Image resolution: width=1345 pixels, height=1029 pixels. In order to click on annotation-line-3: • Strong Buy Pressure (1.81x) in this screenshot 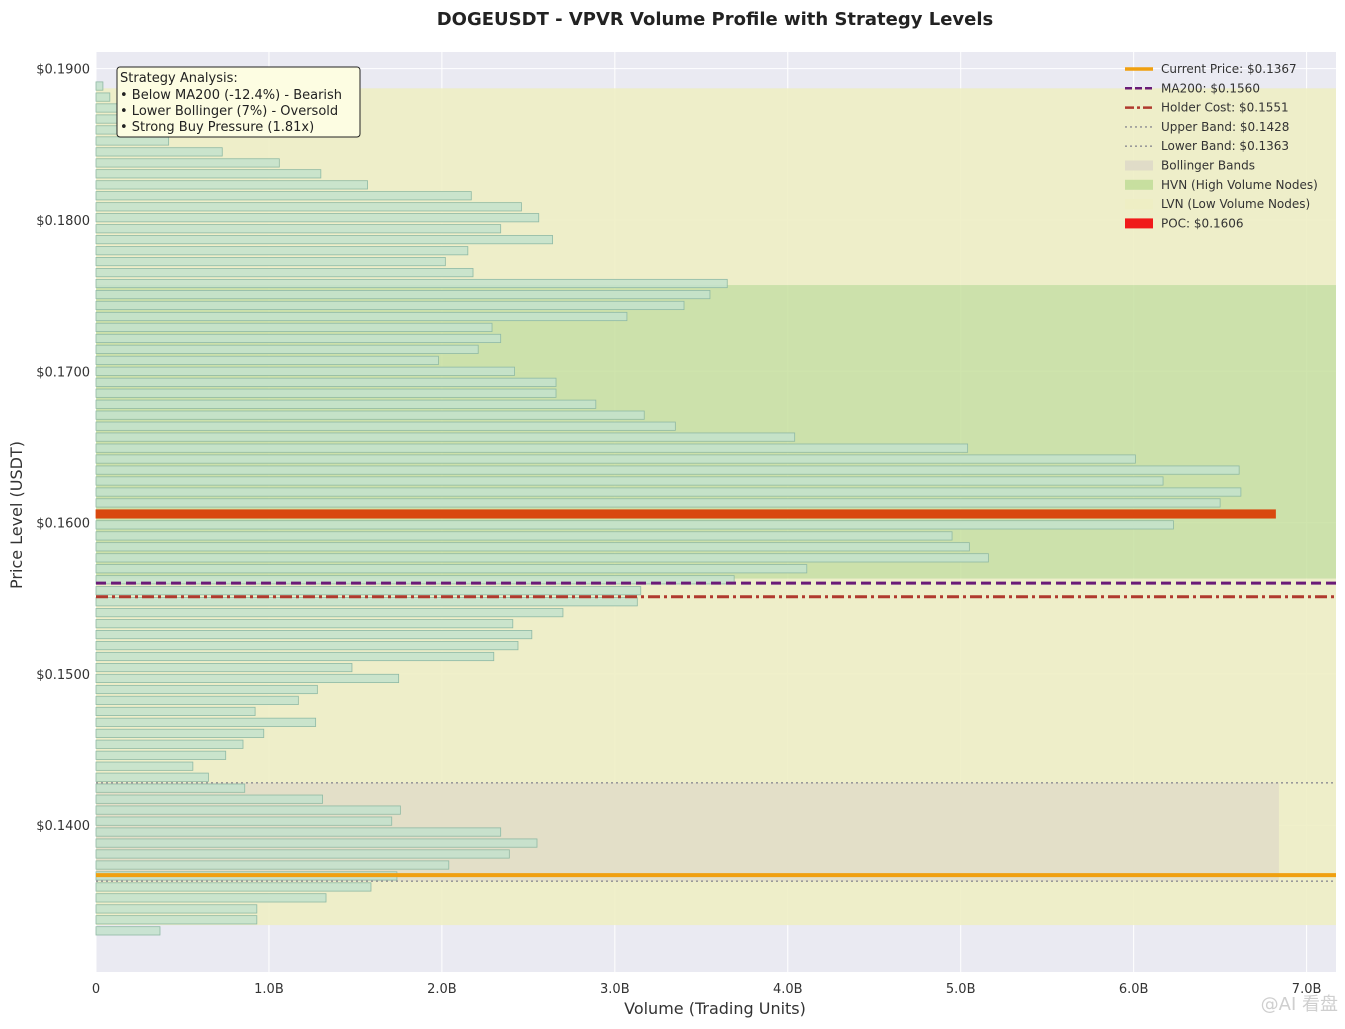, I will do `click(217, 127)`.